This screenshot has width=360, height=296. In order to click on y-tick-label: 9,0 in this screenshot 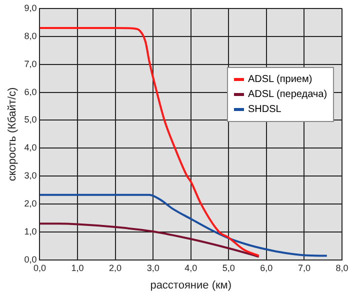, I will do `click(30, 7)`.